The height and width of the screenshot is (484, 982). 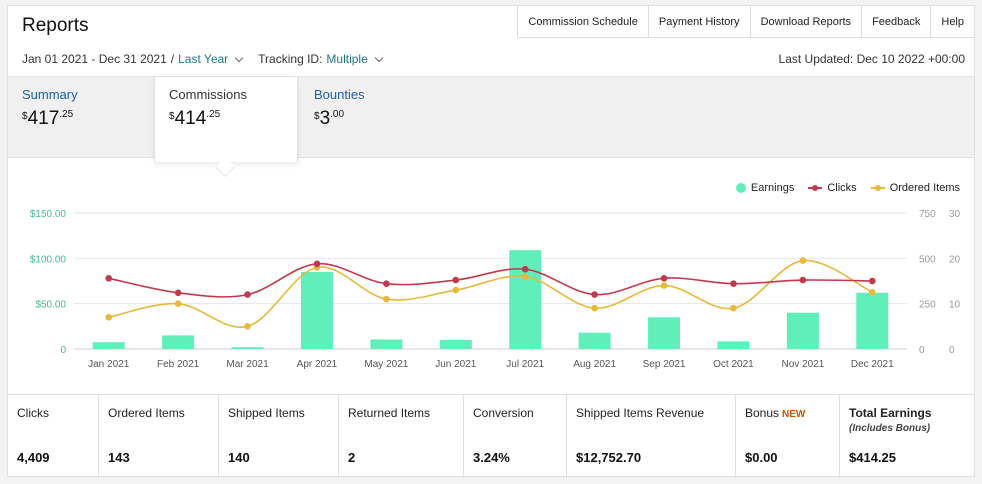 What do you see at coordinates (815, 188) in the screenshot?
I see `clicks-swatch` at bounding box center [815, 188].